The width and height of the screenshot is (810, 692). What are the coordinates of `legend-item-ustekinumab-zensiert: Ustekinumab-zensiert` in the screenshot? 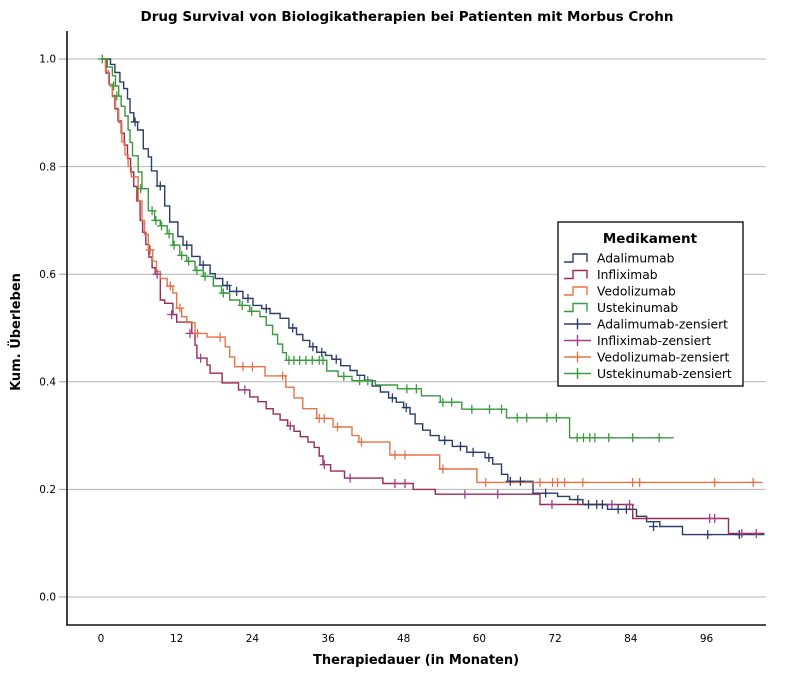 It's located at (648, 374).